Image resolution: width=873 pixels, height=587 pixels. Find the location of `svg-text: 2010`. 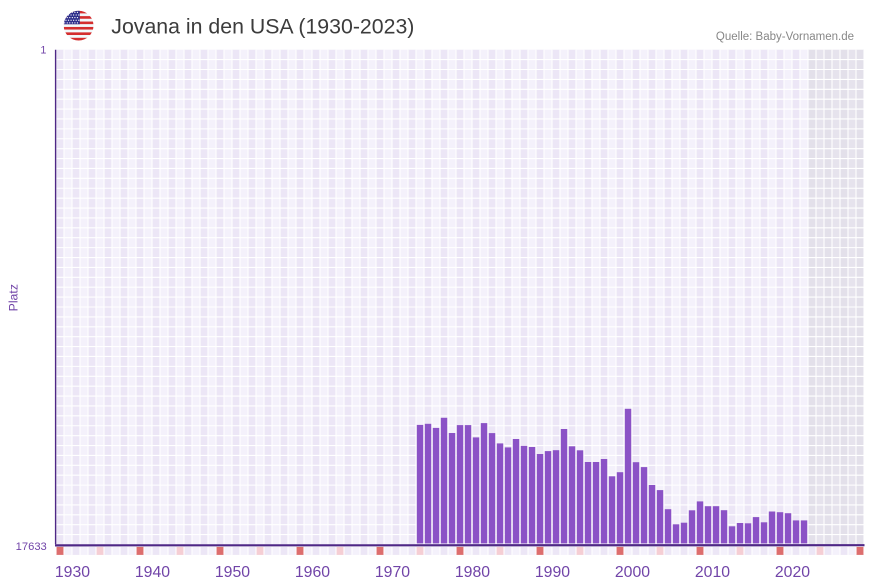

svg-text: 2010 is located at coordinates (712, 572).